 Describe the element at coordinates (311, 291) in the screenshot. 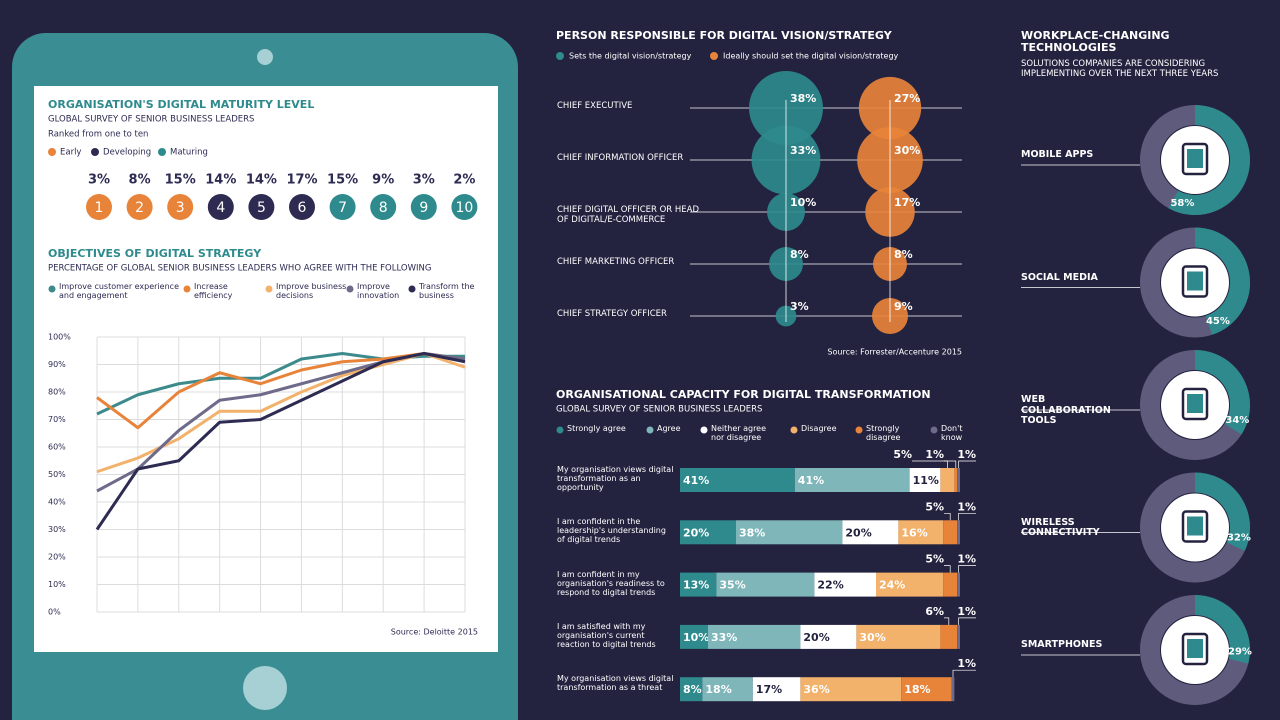

I see `legend-label: Improve business decisions` at that location.